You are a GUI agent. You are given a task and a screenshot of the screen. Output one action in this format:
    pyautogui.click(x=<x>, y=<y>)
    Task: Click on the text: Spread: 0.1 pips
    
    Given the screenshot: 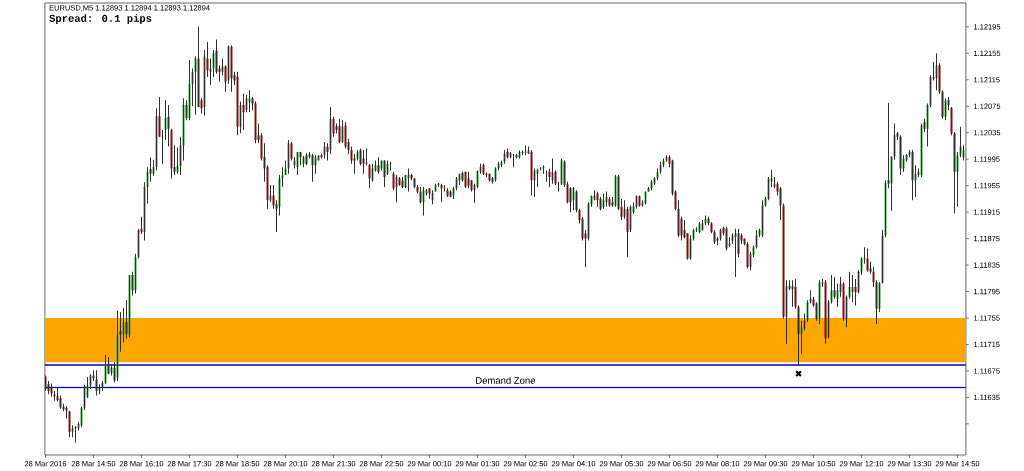 What is the action you would take?
    pyautogui.click(x=100, y=19)
    